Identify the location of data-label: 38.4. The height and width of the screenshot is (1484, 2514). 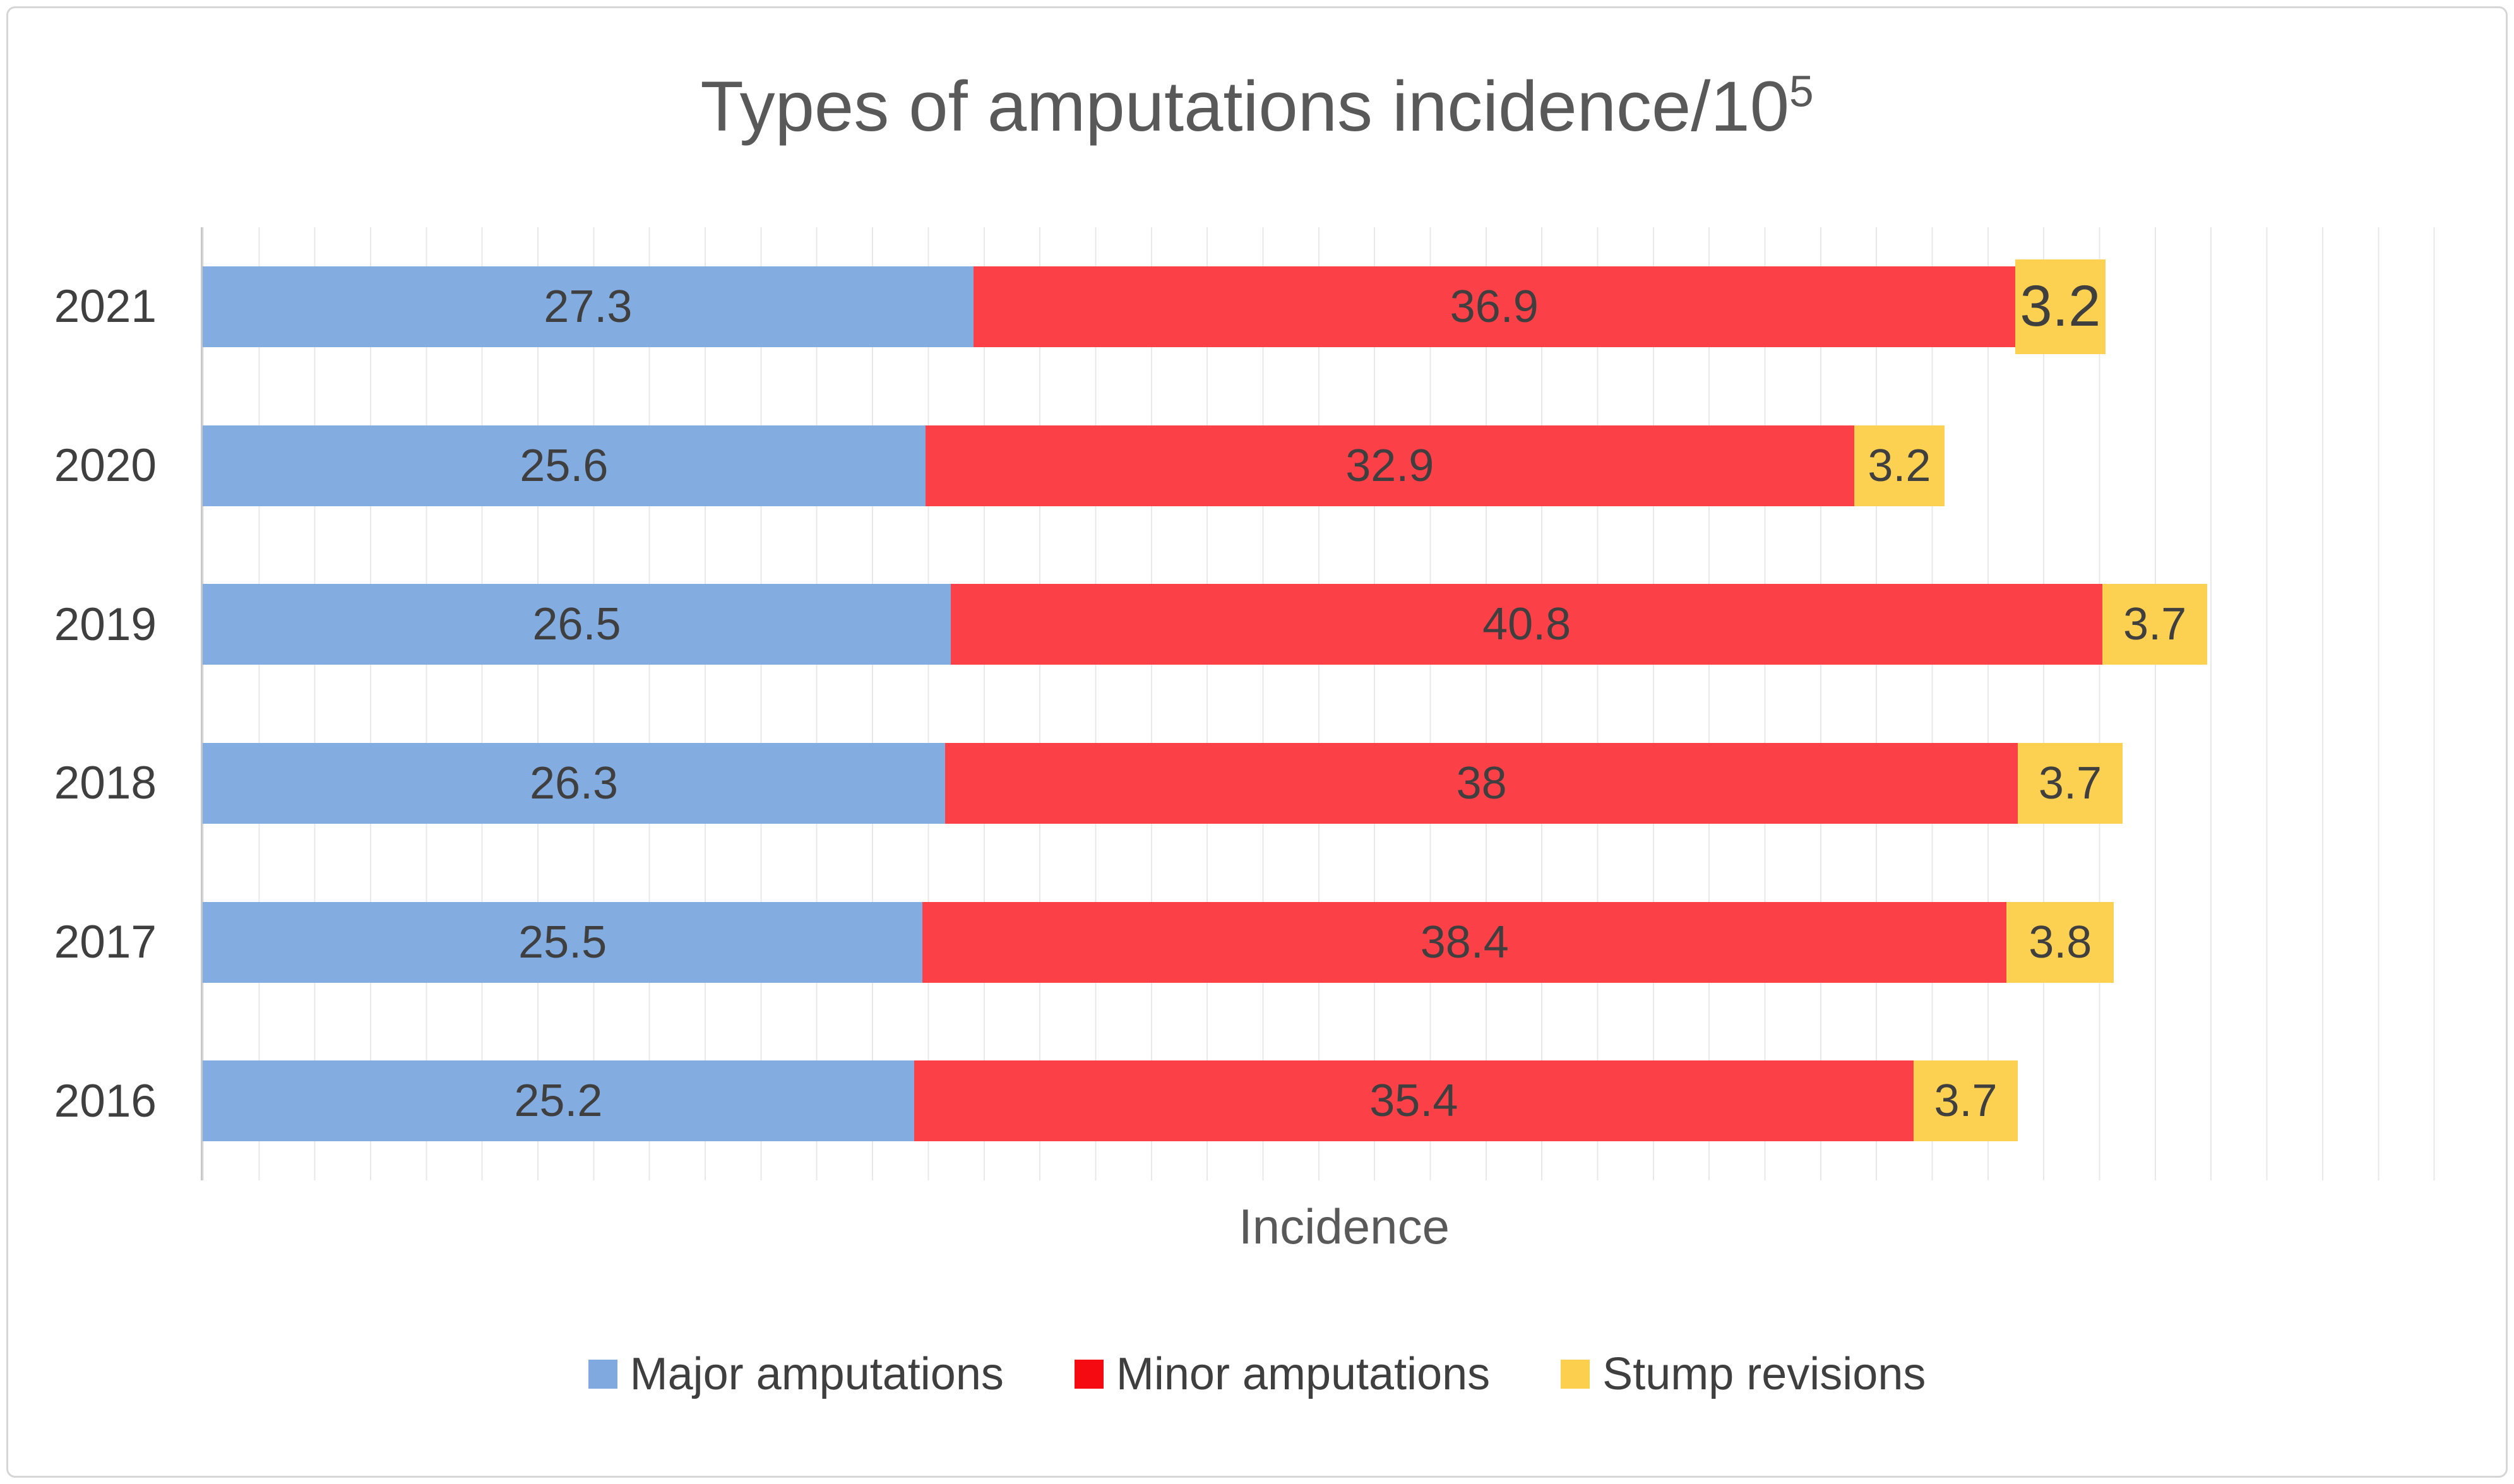
(1464, 942).